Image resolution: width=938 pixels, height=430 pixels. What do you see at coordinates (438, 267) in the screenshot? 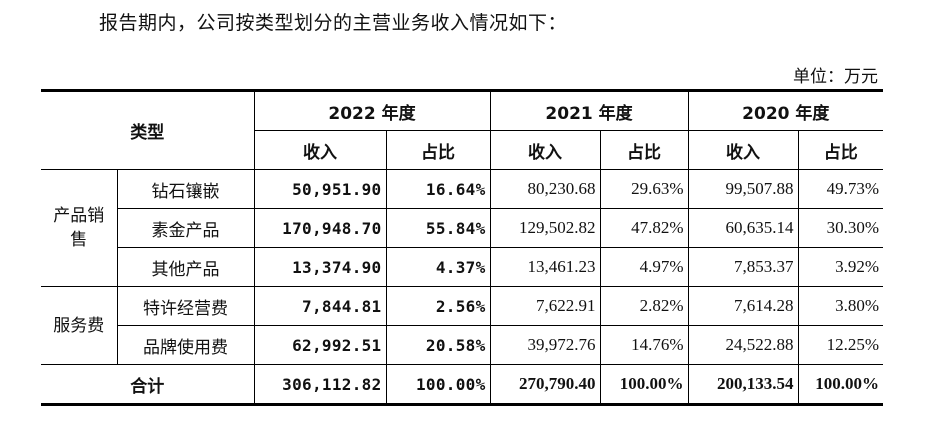
I see `cell-value: 4.37%` at bounding box center [438, 267].